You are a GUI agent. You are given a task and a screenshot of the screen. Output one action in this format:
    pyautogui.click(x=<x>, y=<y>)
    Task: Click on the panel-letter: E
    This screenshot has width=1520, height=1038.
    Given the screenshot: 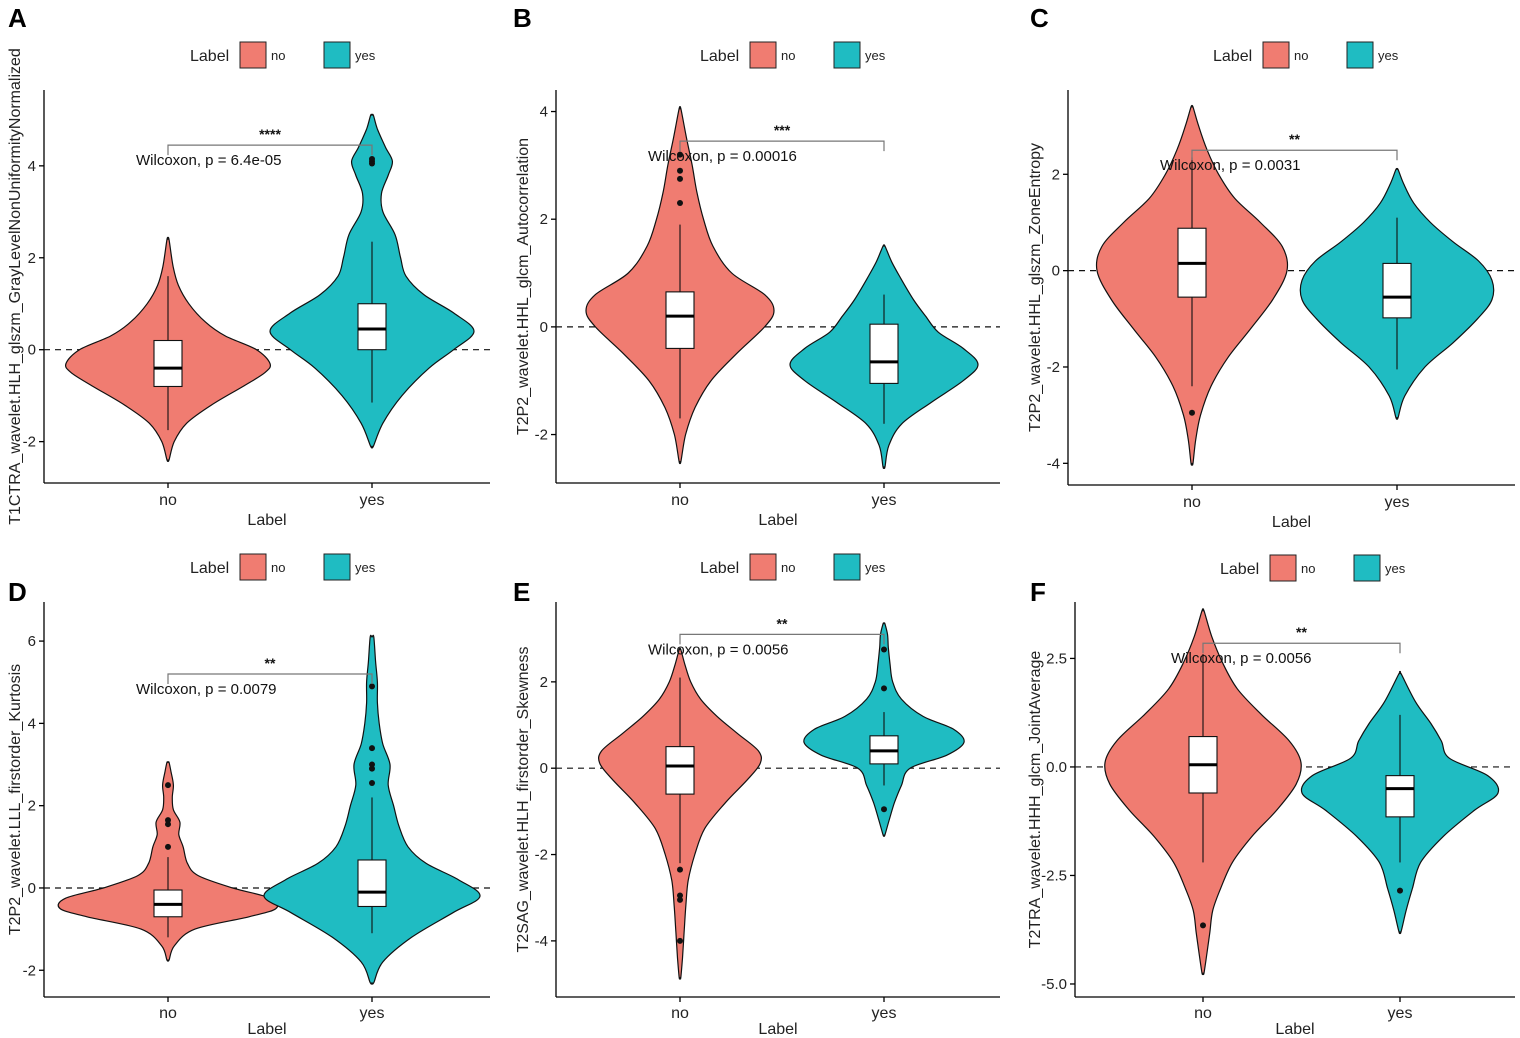 What is the action you would take?
    pyautogui.click(x=521, y=592)
    